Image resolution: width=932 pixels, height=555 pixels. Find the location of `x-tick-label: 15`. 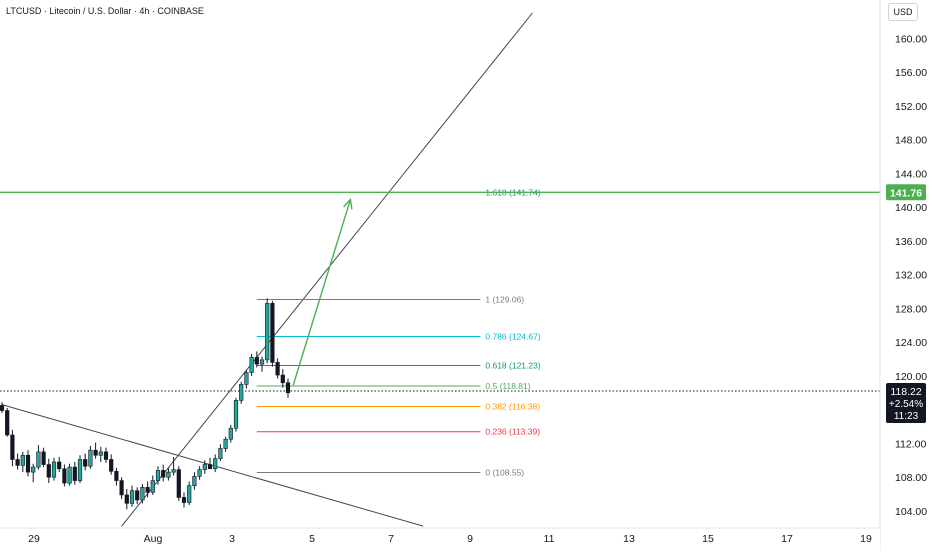

x-tick-label: 15 is located at coordinates (708, 539).